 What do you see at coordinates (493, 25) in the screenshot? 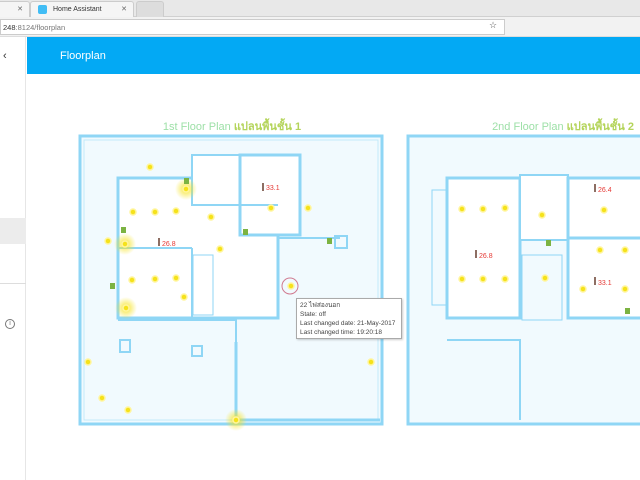
I see `bookmark-star-icon: ☆` at bounding box center [493, 25].